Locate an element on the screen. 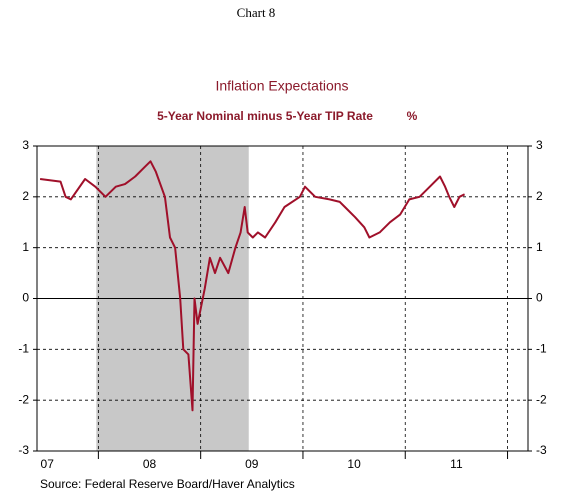  y-tick-label: -1 is located at coordinates (23, 349).